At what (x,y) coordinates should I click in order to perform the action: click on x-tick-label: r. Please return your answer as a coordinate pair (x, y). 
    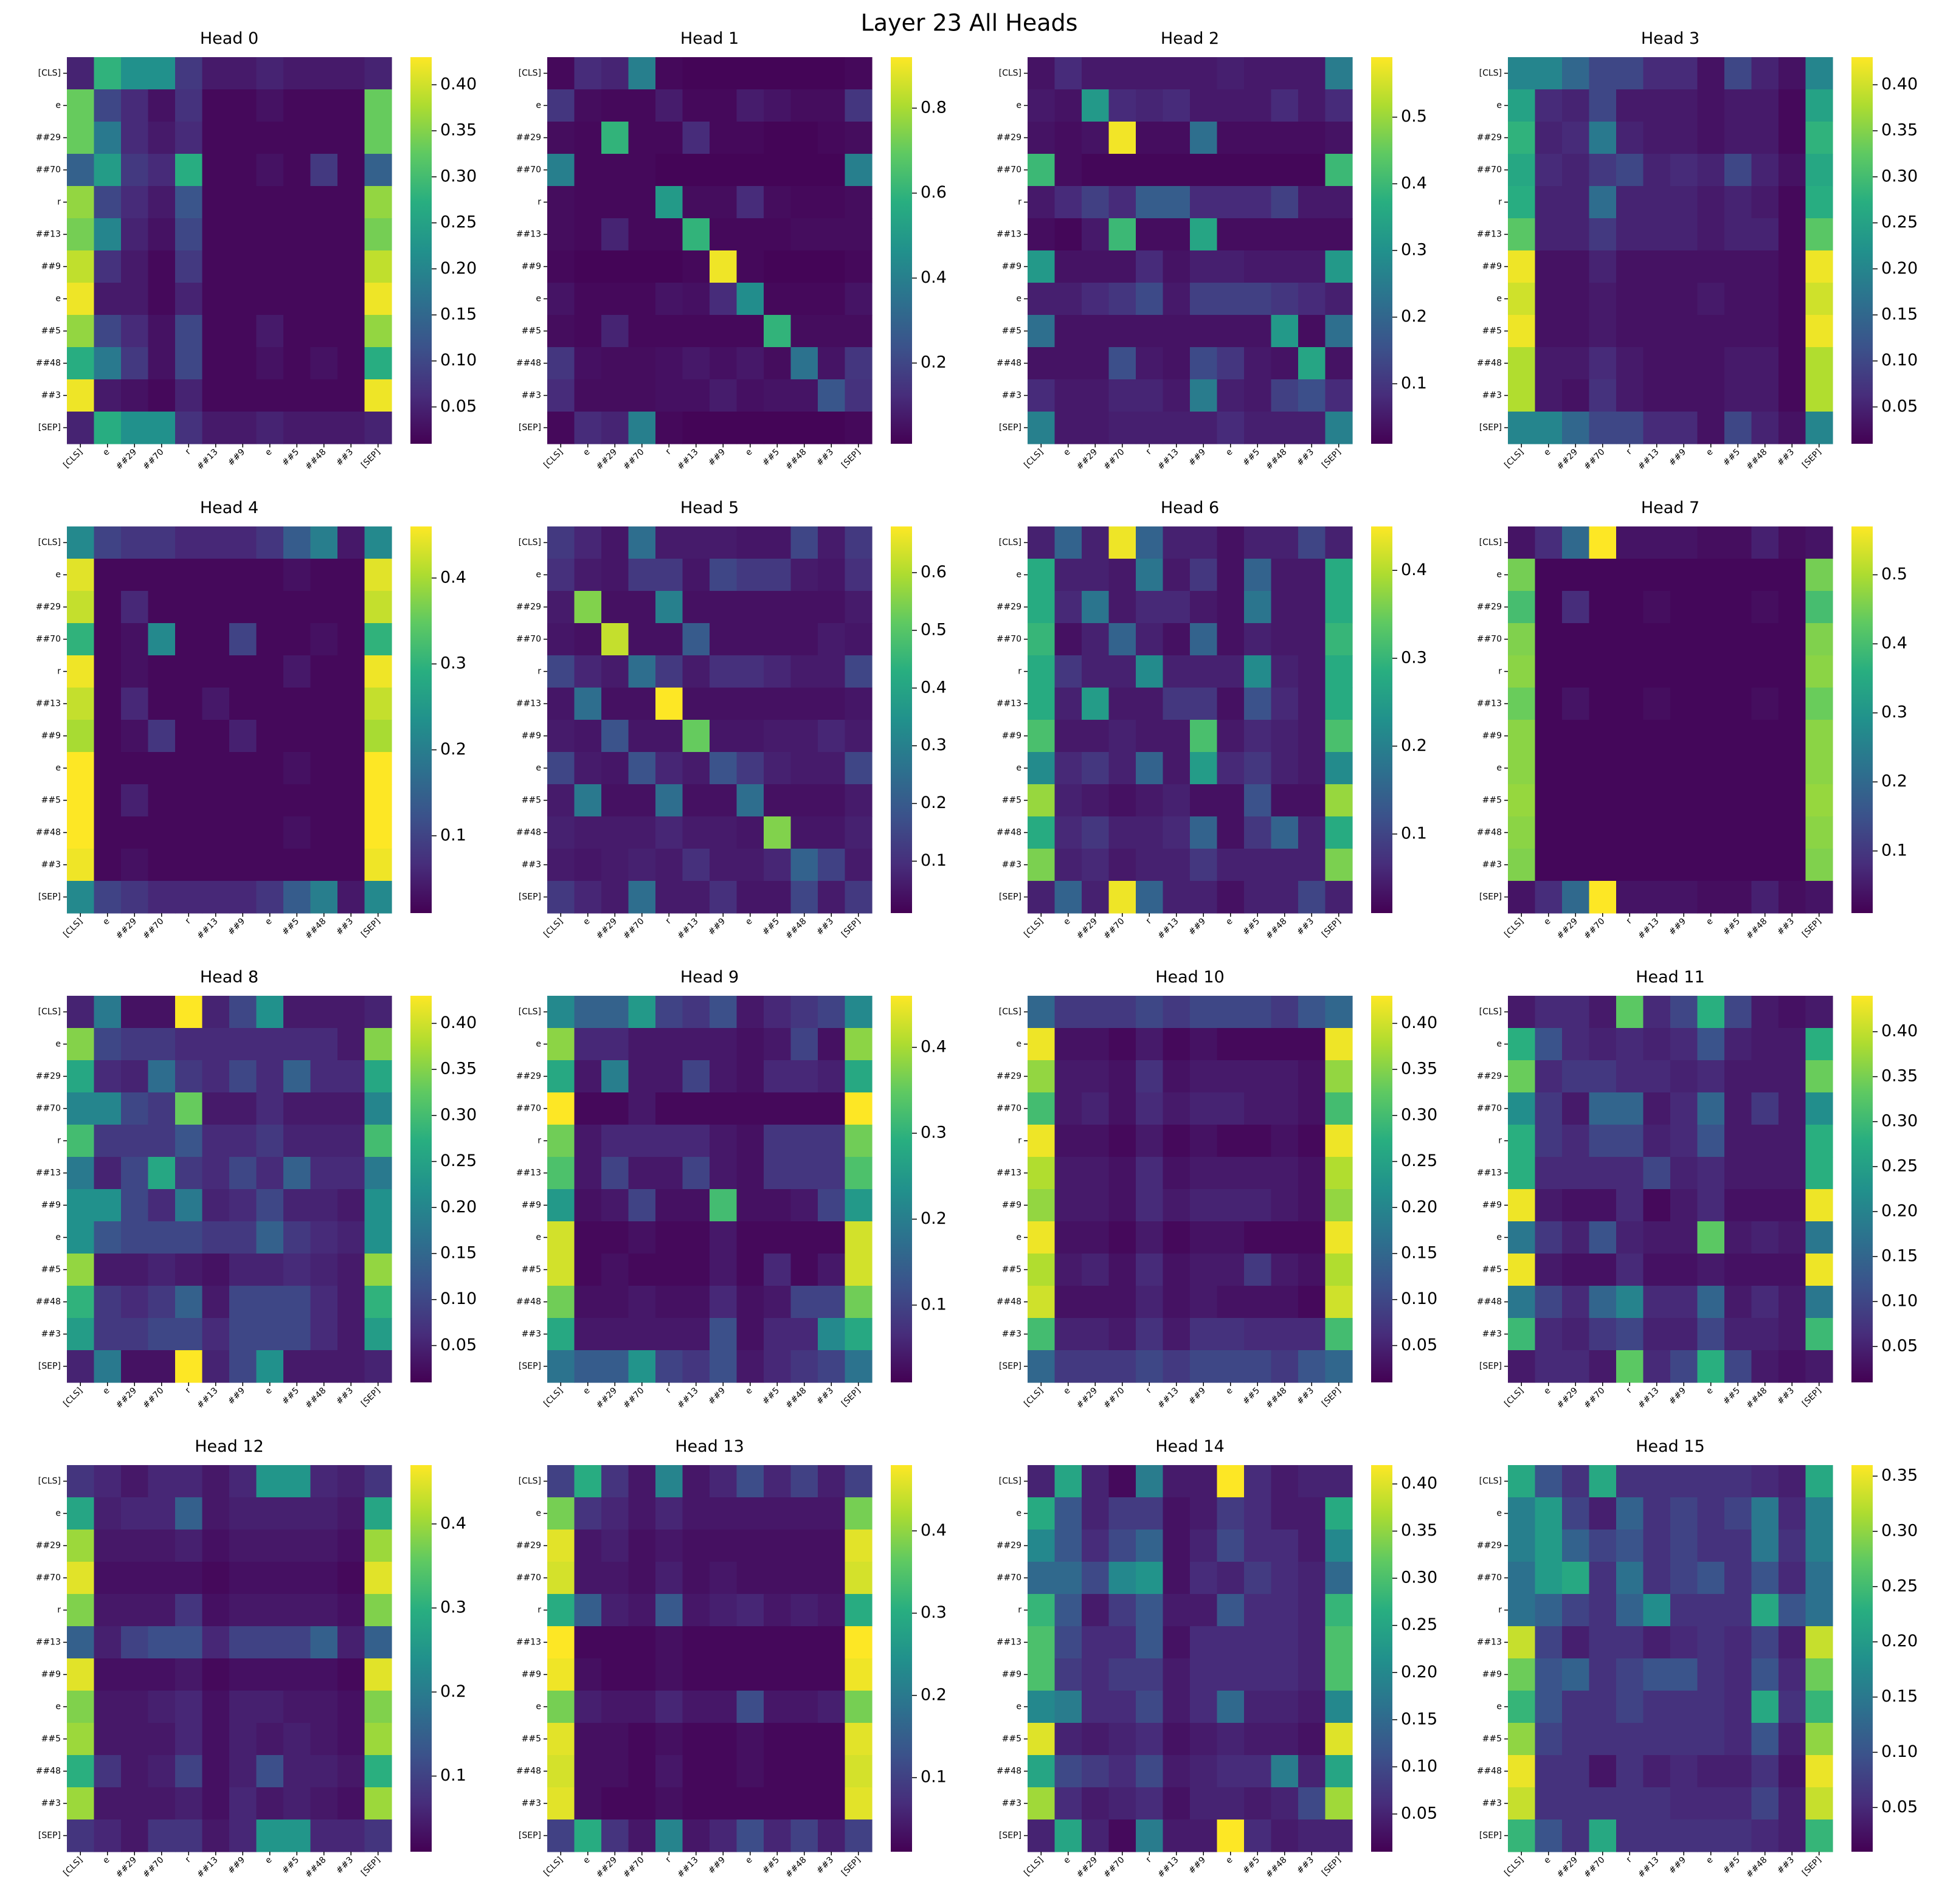
    Looking at the image, I should click on (1149, 921).